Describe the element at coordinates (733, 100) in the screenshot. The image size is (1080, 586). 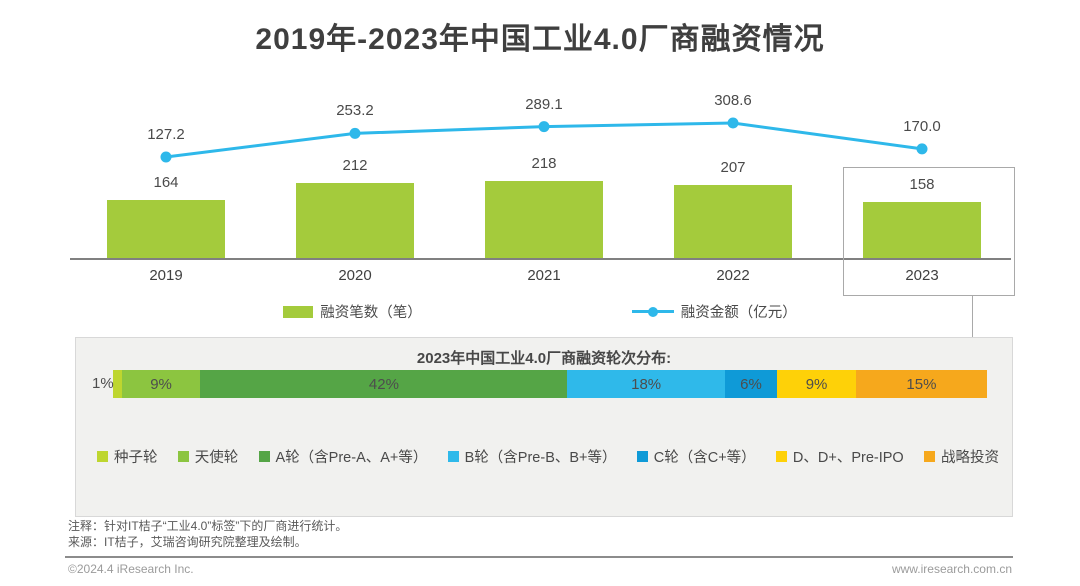
I see `line-value-label: 308.6` at that location.